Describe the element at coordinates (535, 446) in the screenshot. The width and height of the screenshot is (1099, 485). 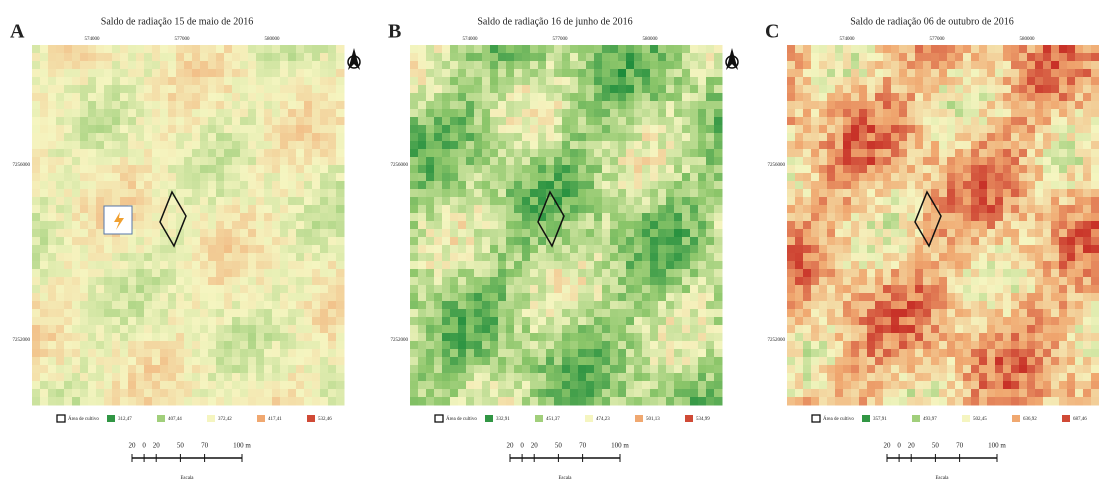
I see `scale-label: 20` at that location.